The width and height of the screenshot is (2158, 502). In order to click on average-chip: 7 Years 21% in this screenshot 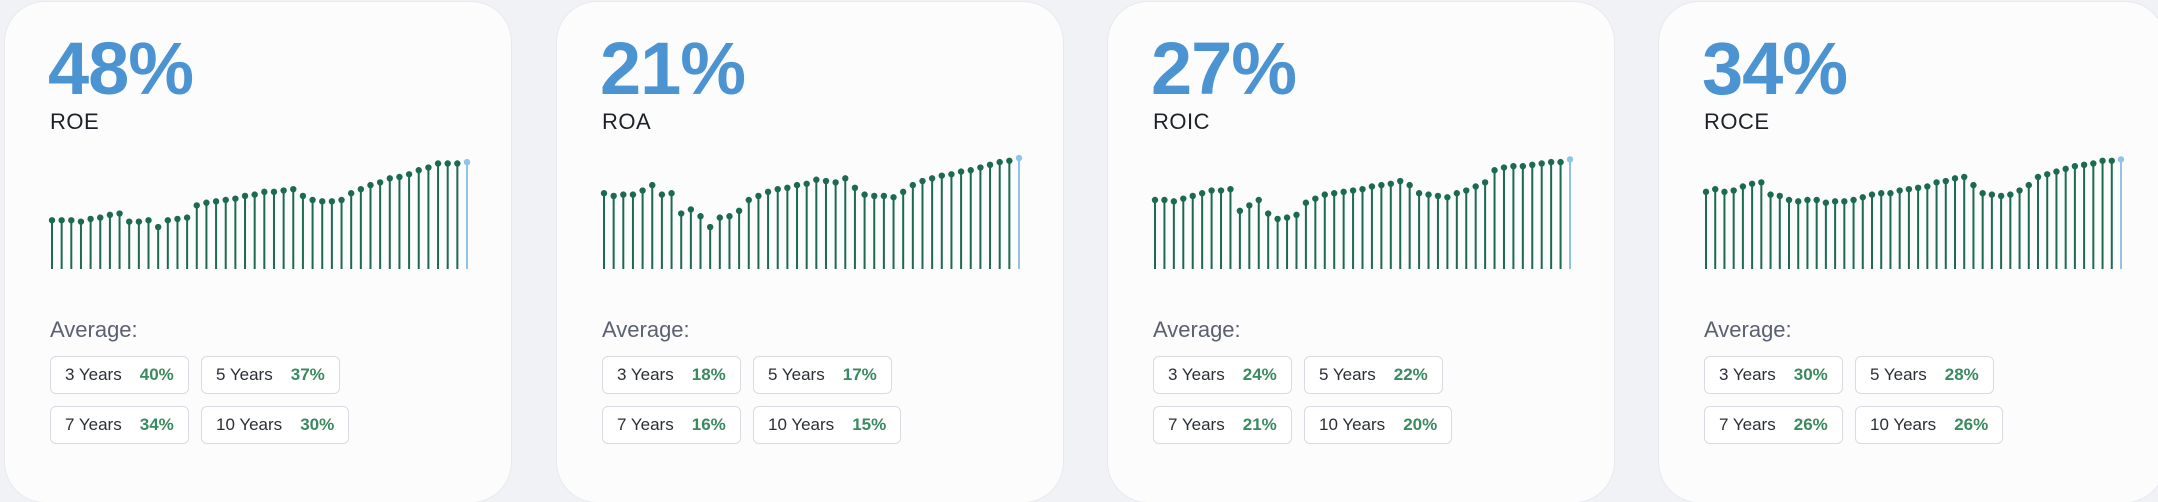, I will do `click(1222, 425)`.